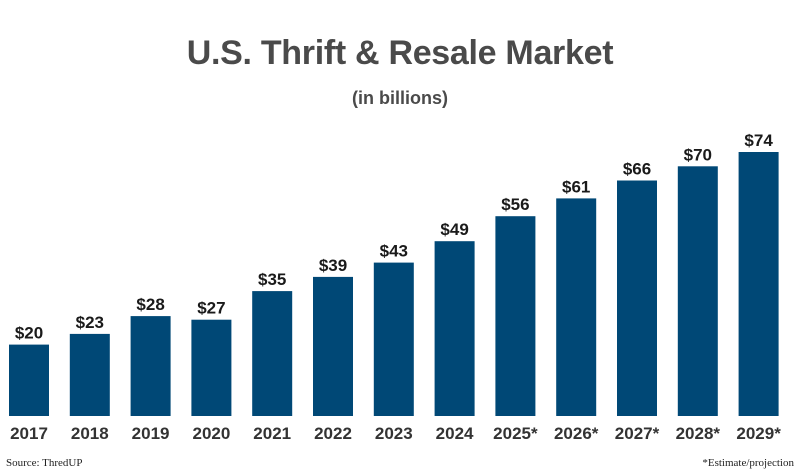 The height and width of the screenshot is (475, 800). What do you see at coordinates (333, 346) in the screenshot?
I see `bar-2022` at bounding box center [333, 346].